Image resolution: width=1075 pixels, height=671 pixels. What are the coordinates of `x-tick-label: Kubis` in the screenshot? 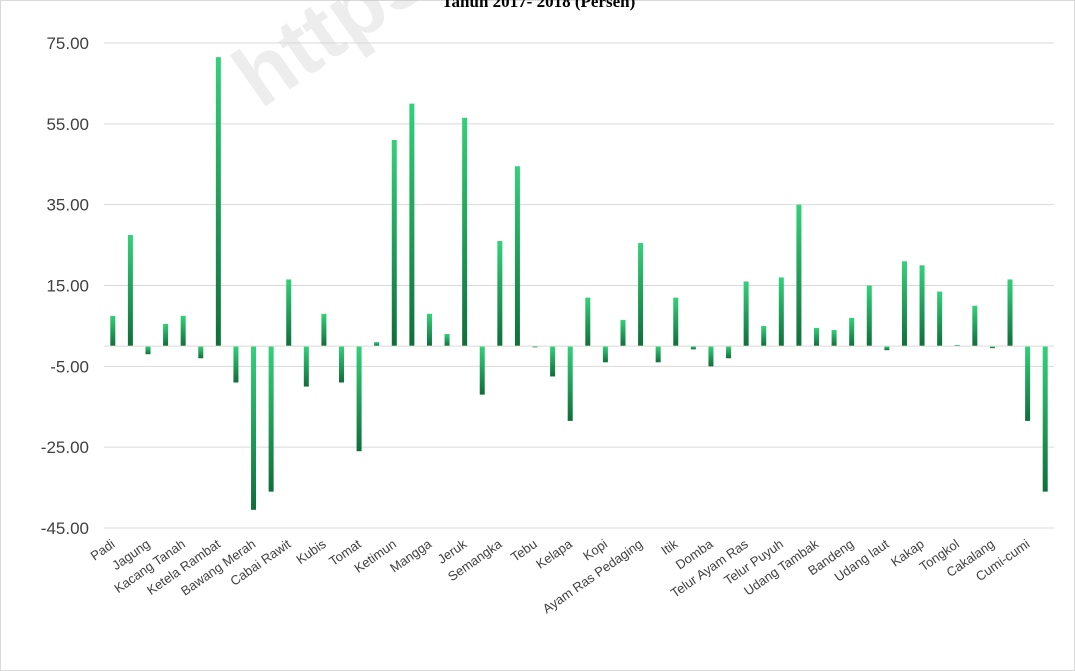 It's located at (311, 551).